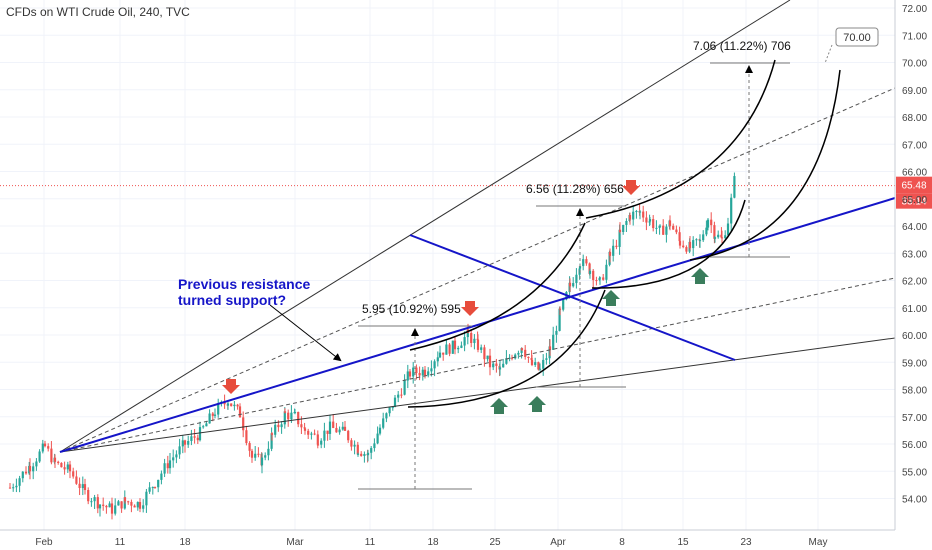 Image resolution: width=932 pixels, height=550 pixels. I want to click on chart-title: CFDs on WTI Crude Oil, 240, TVC, so click(98, 12).